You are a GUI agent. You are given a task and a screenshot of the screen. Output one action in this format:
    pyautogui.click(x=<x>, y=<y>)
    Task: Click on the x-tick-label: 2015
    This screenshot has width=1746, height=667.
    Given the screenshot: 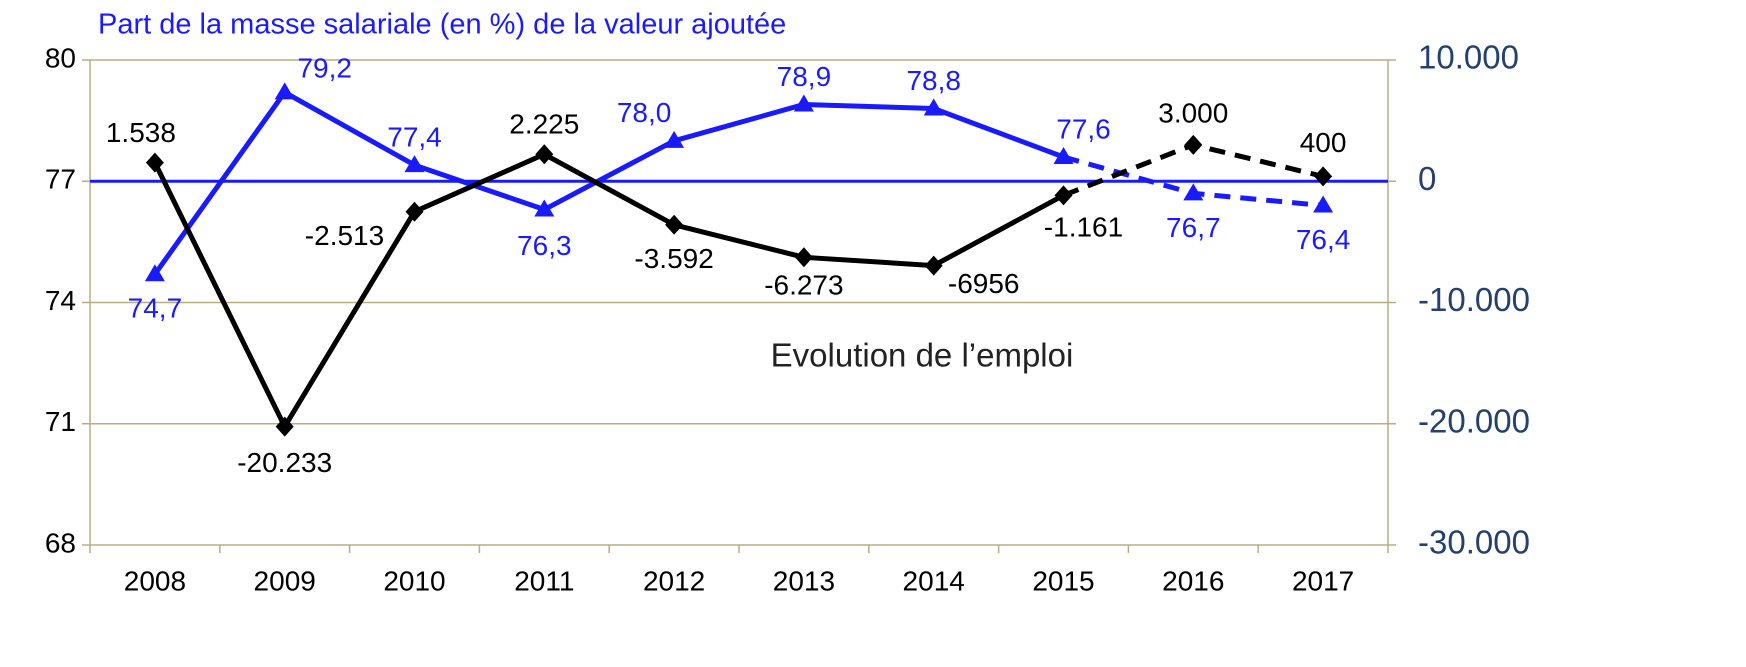 What is the action you would take?
    pyautogui.click(x=1063, y=580)
    